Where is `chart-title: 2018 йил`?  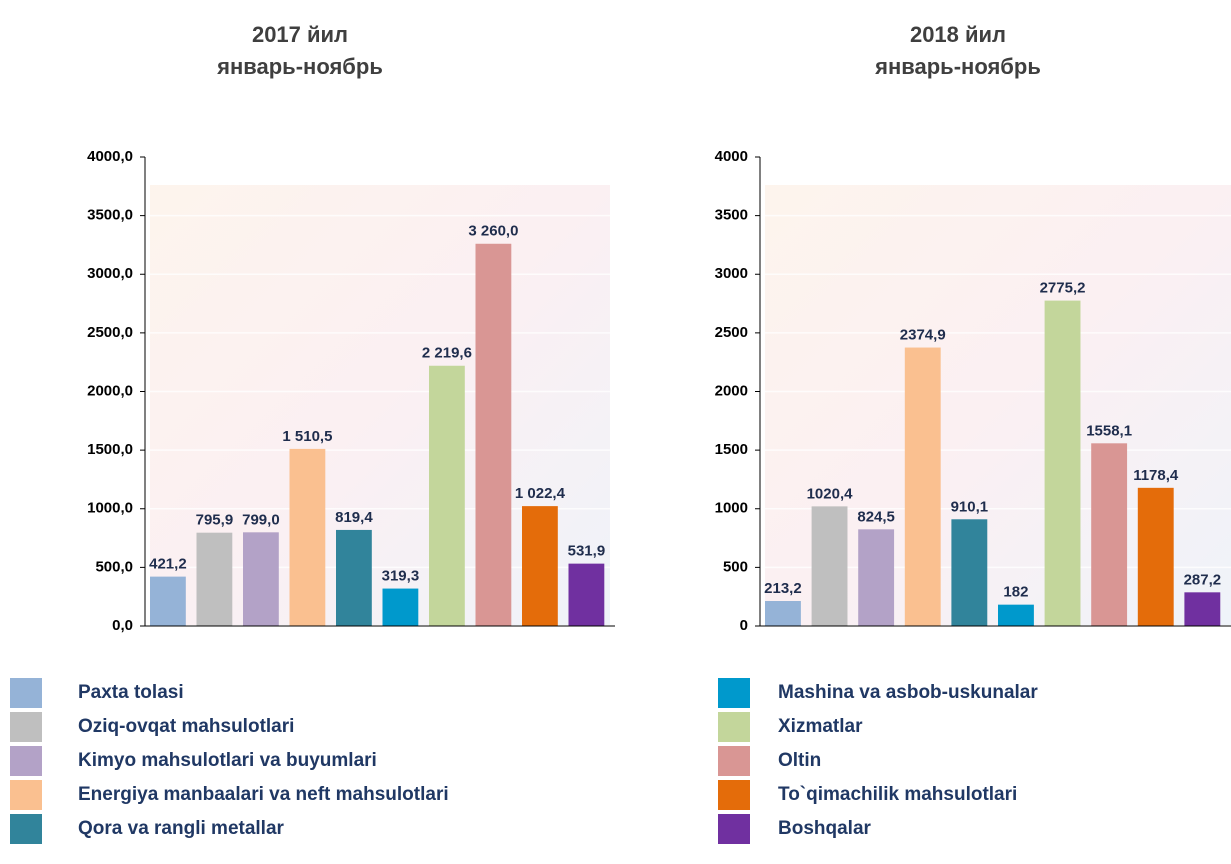 chart-title: 2018 йил is located at coordinates (958, 34).